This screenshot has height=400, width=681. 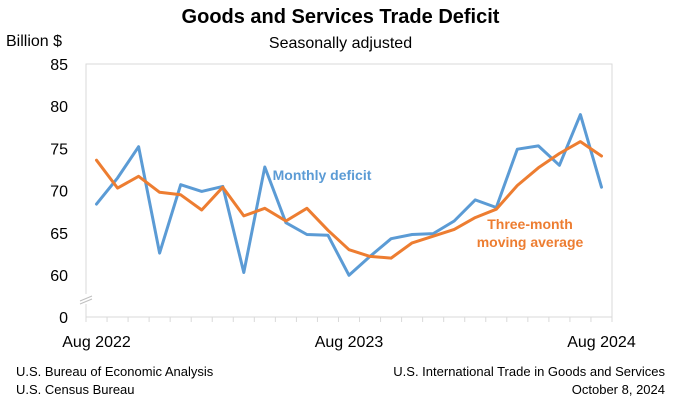 I want to click on y-tick-label-0: 0, so click(x=63, y=318).